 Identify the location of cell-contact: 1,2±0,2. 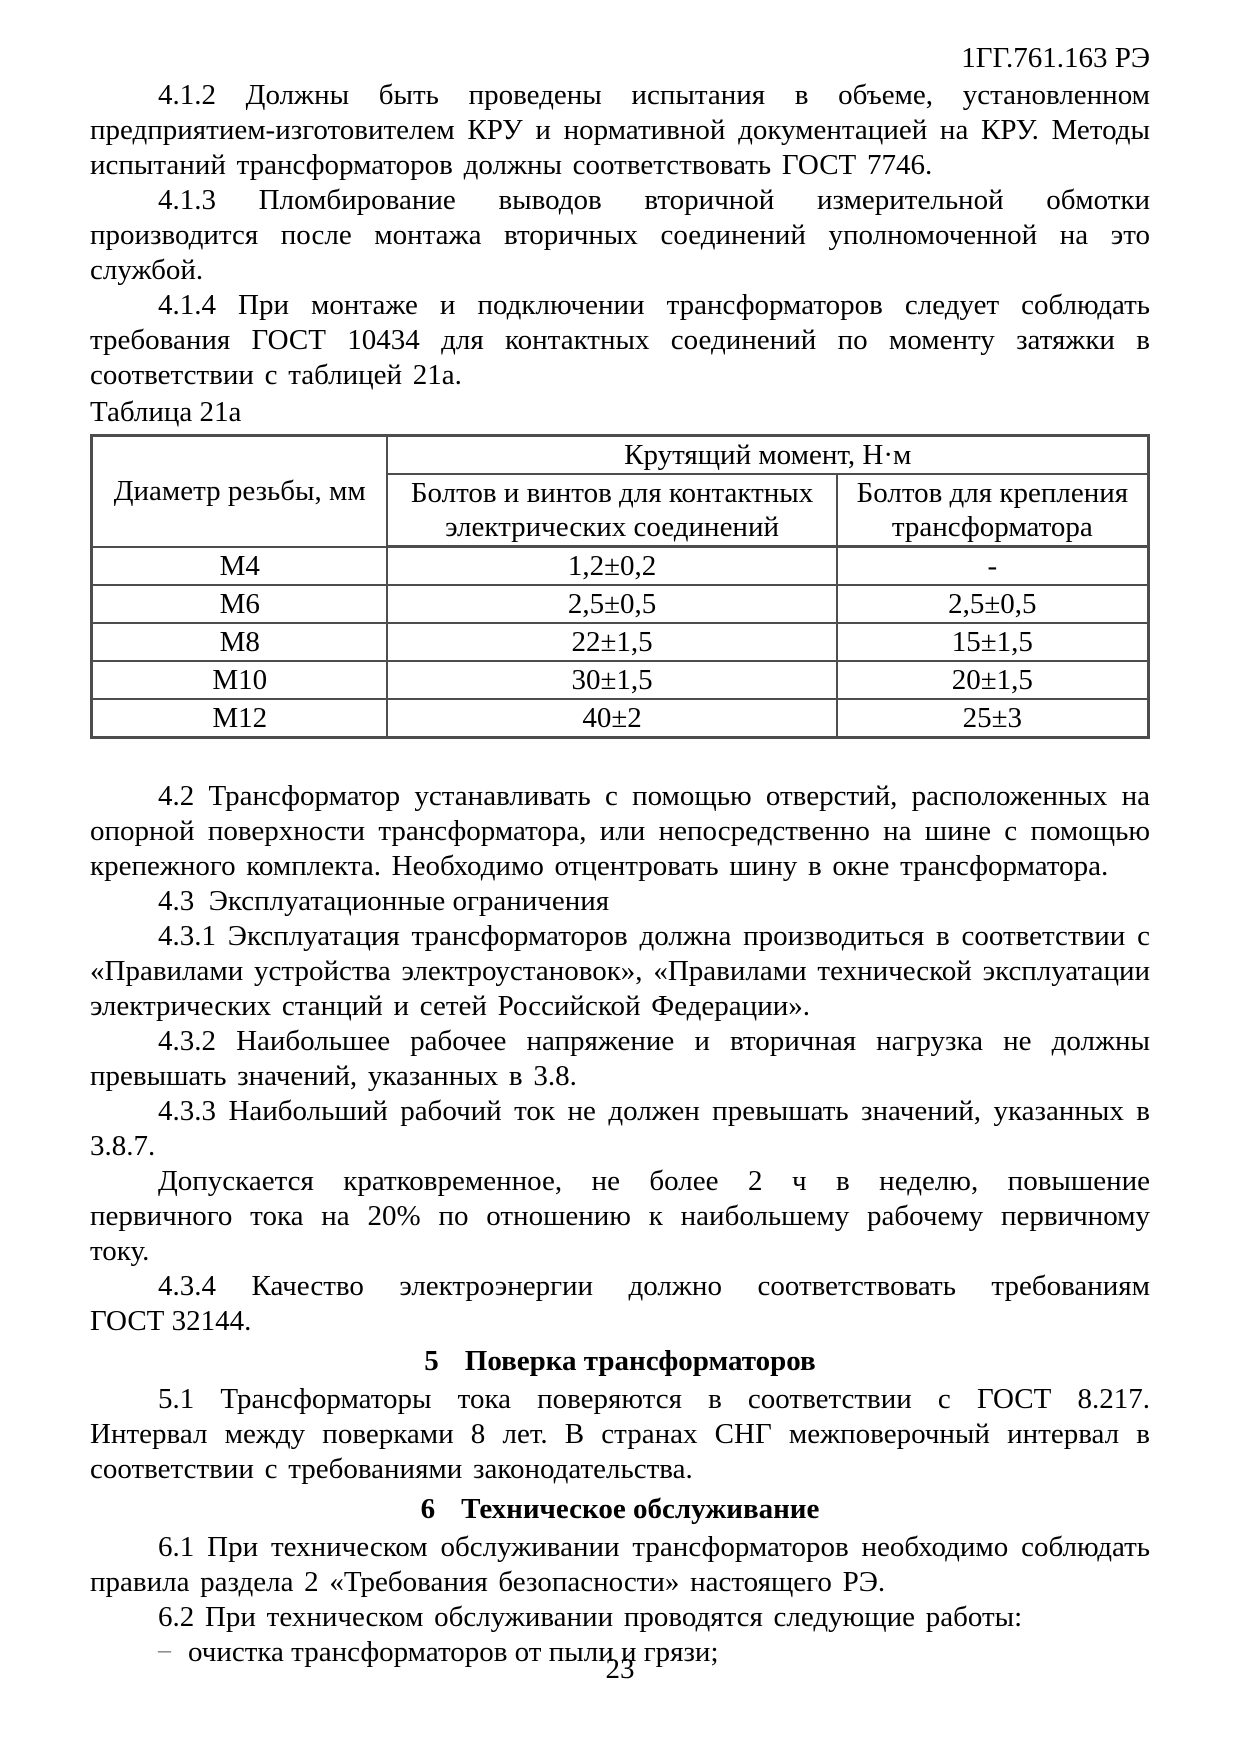
(612, 565).